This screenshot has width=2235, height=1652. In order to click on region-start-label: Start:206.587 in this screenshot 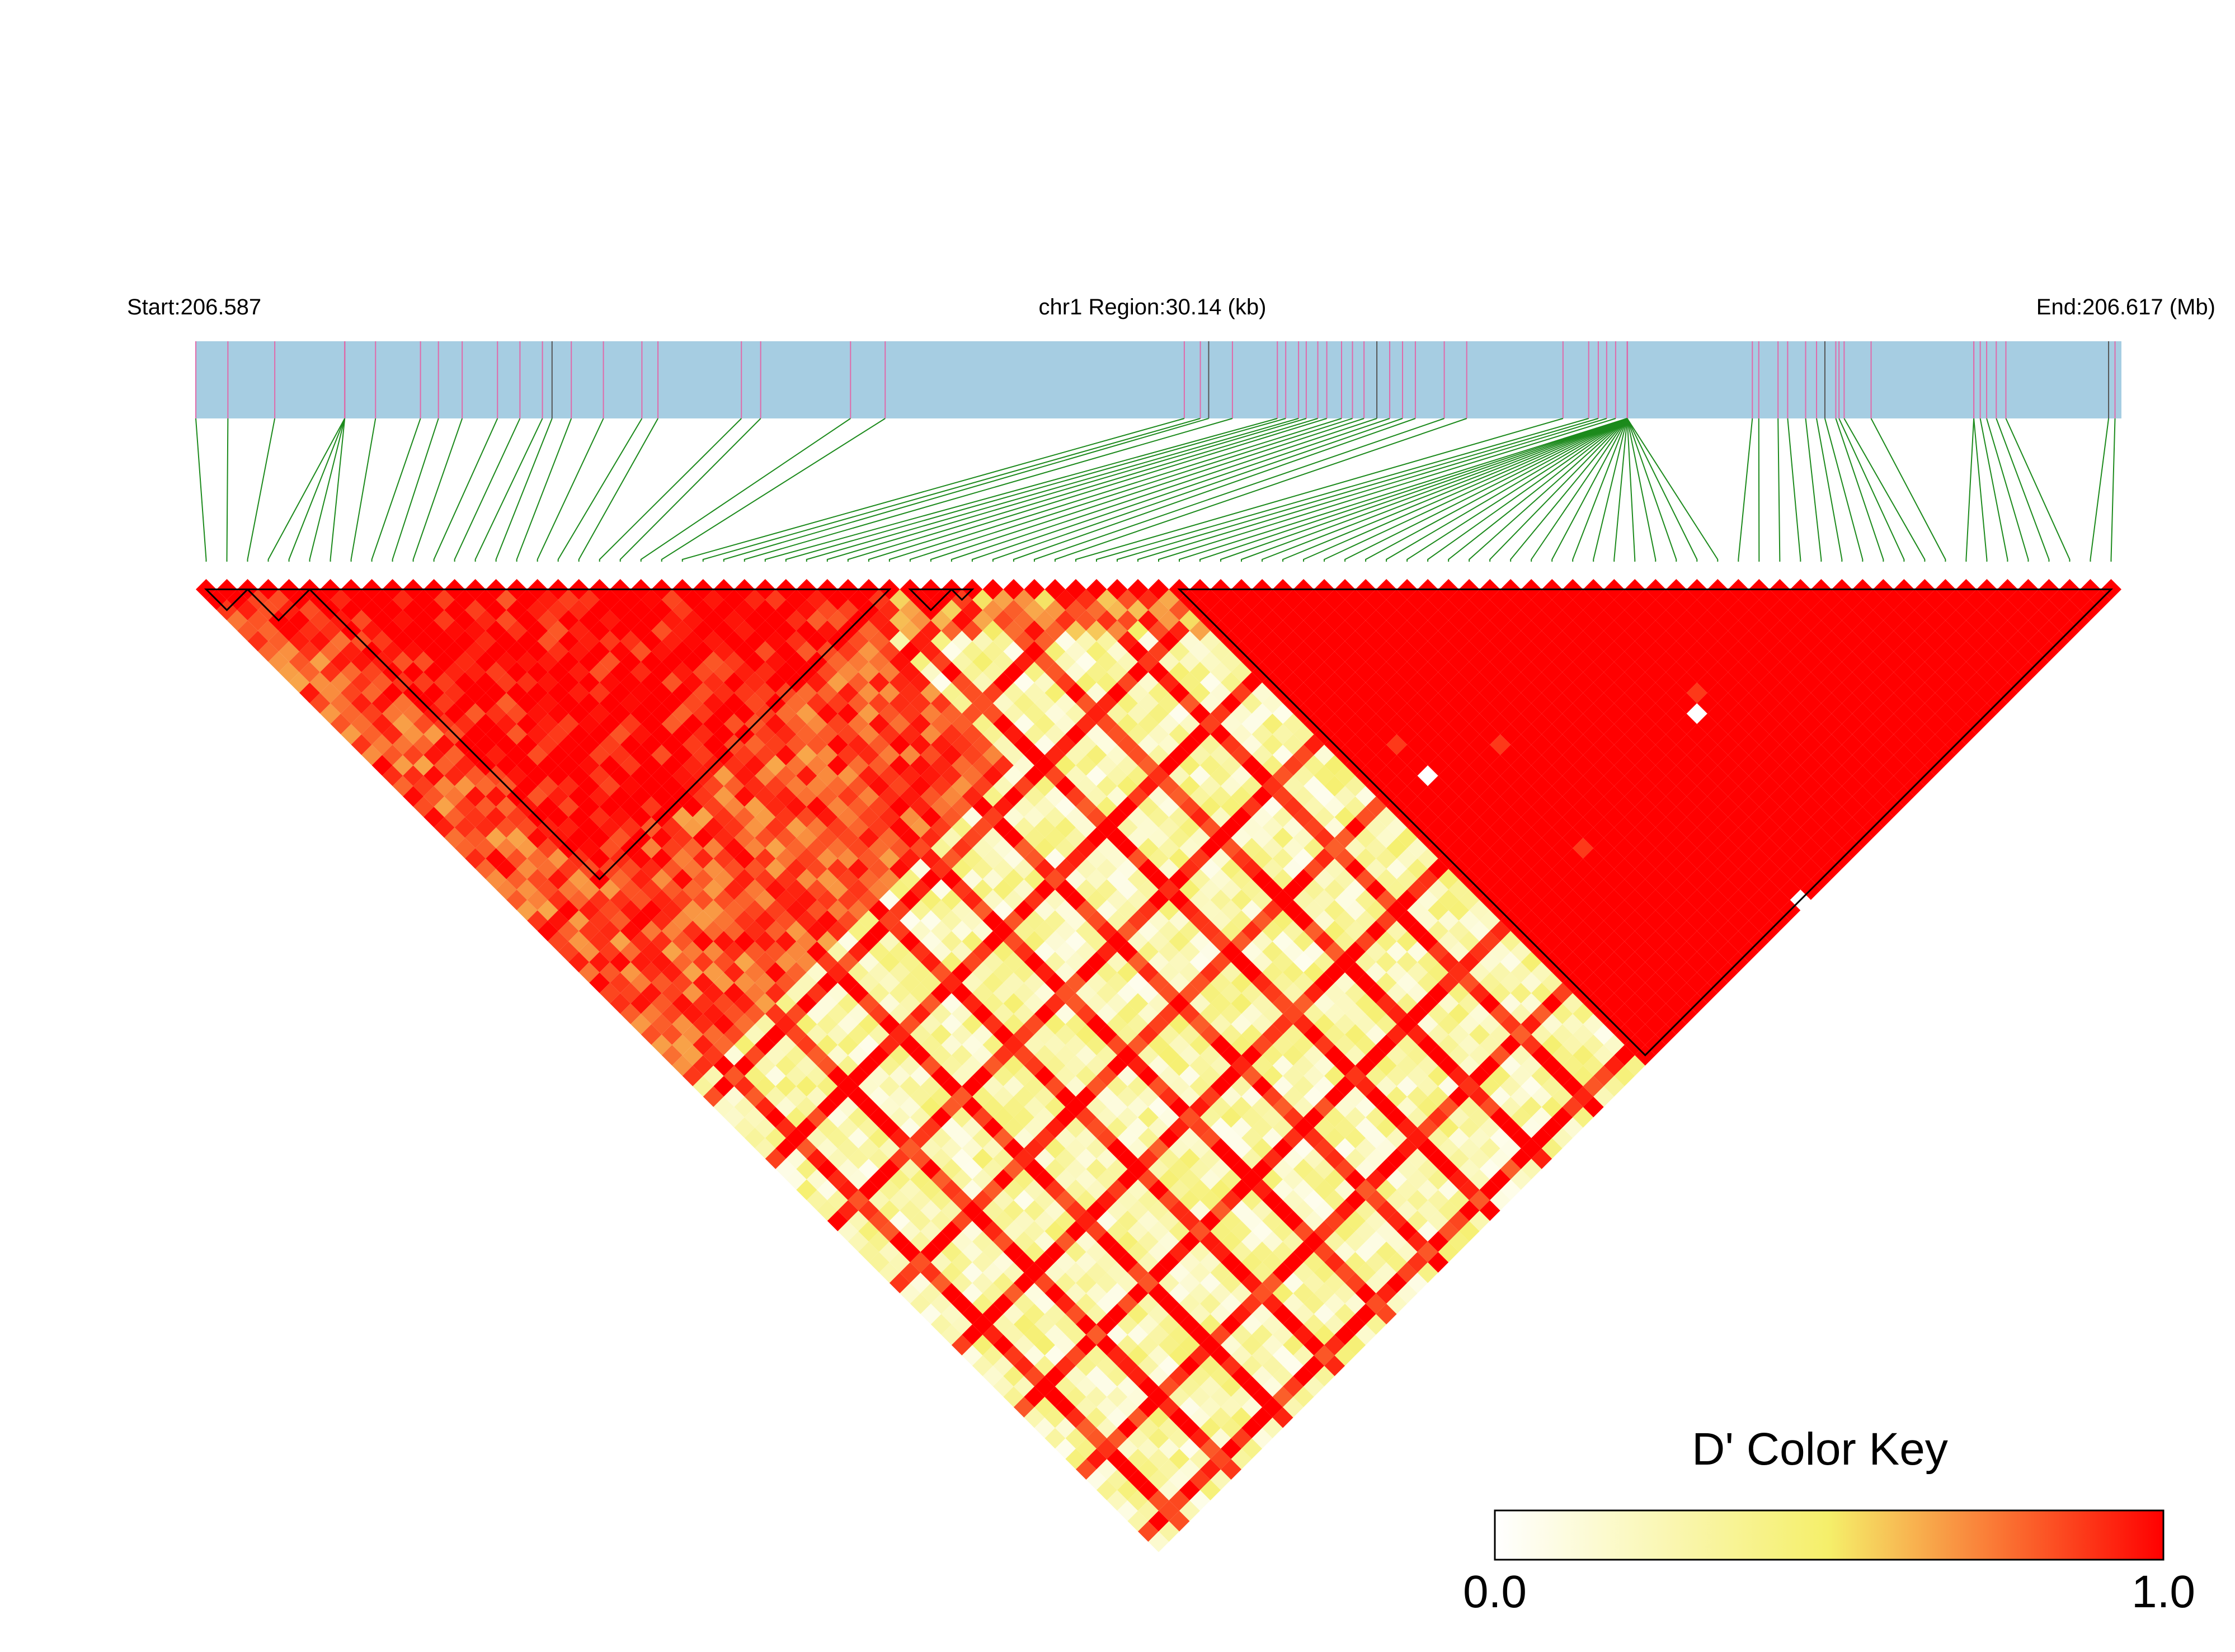, I will do `click(194, 307)`.